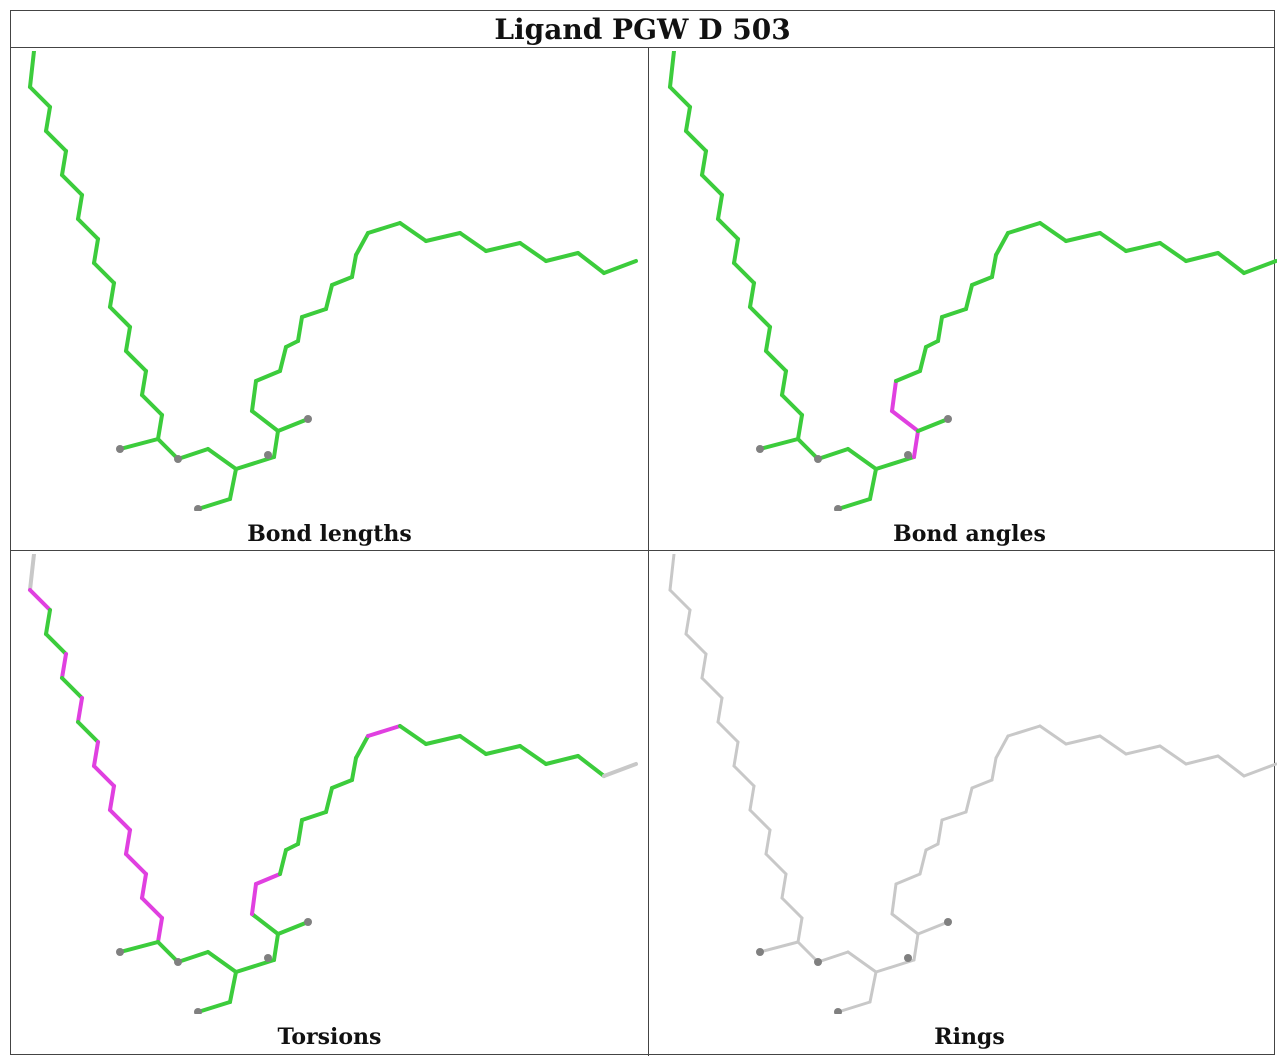  I want to click on figure-title: Ligand PGW D 503, so click(642, 29).